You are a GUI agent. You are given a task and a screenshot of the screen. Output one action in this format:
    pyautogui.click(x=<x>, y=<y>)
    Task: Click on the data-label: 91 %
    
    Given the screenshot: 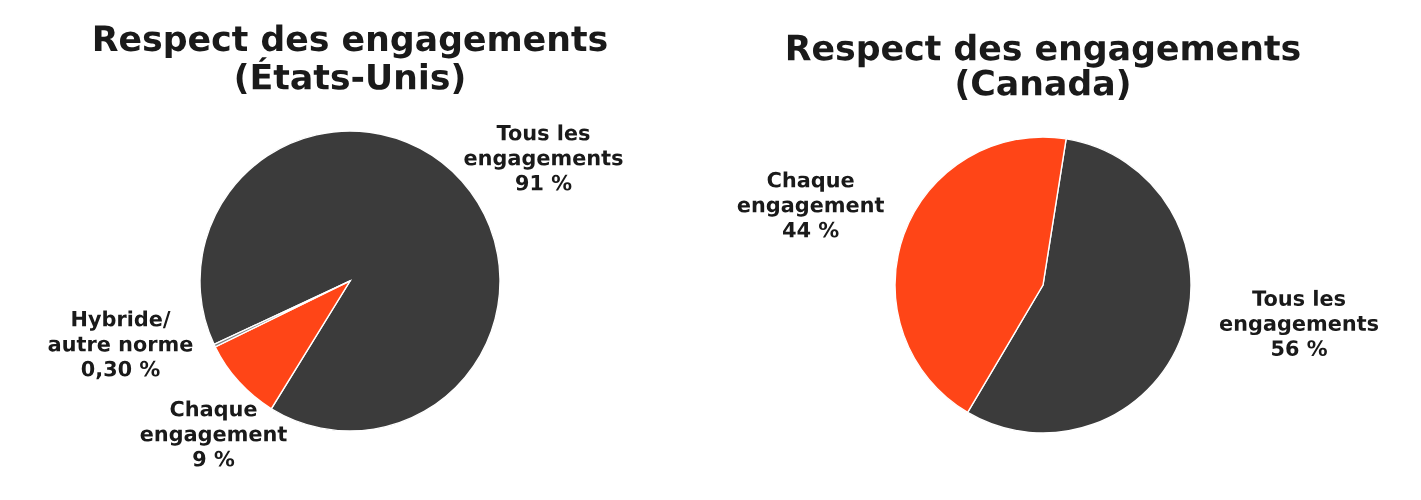 What is the action you would take?
    pyautogui.click(x=544, y=182)
    